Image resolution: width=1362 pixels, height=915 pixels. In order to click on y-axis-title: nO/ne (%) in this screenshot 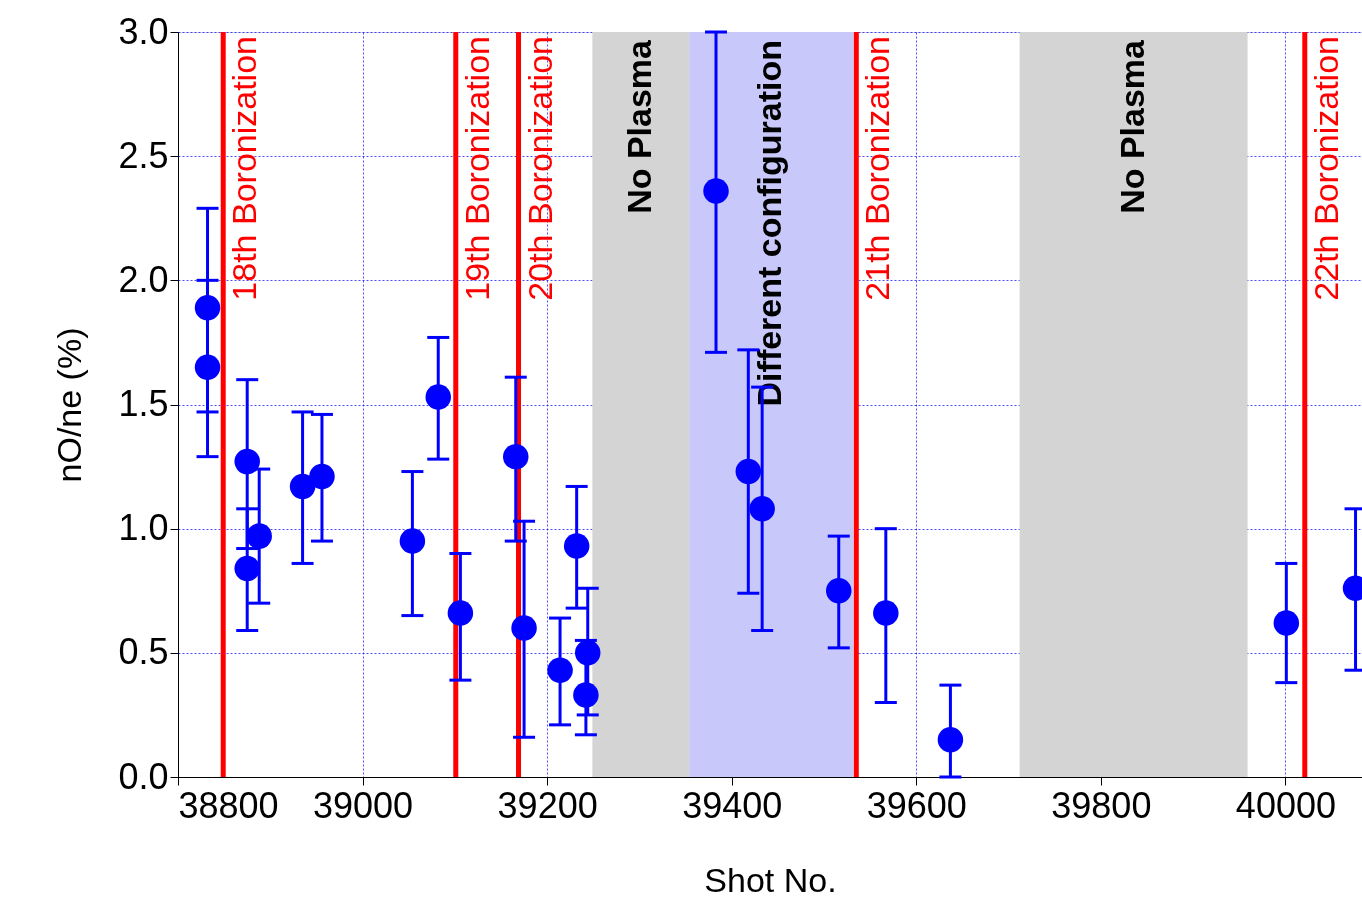, I will do `click(69, 405)`.